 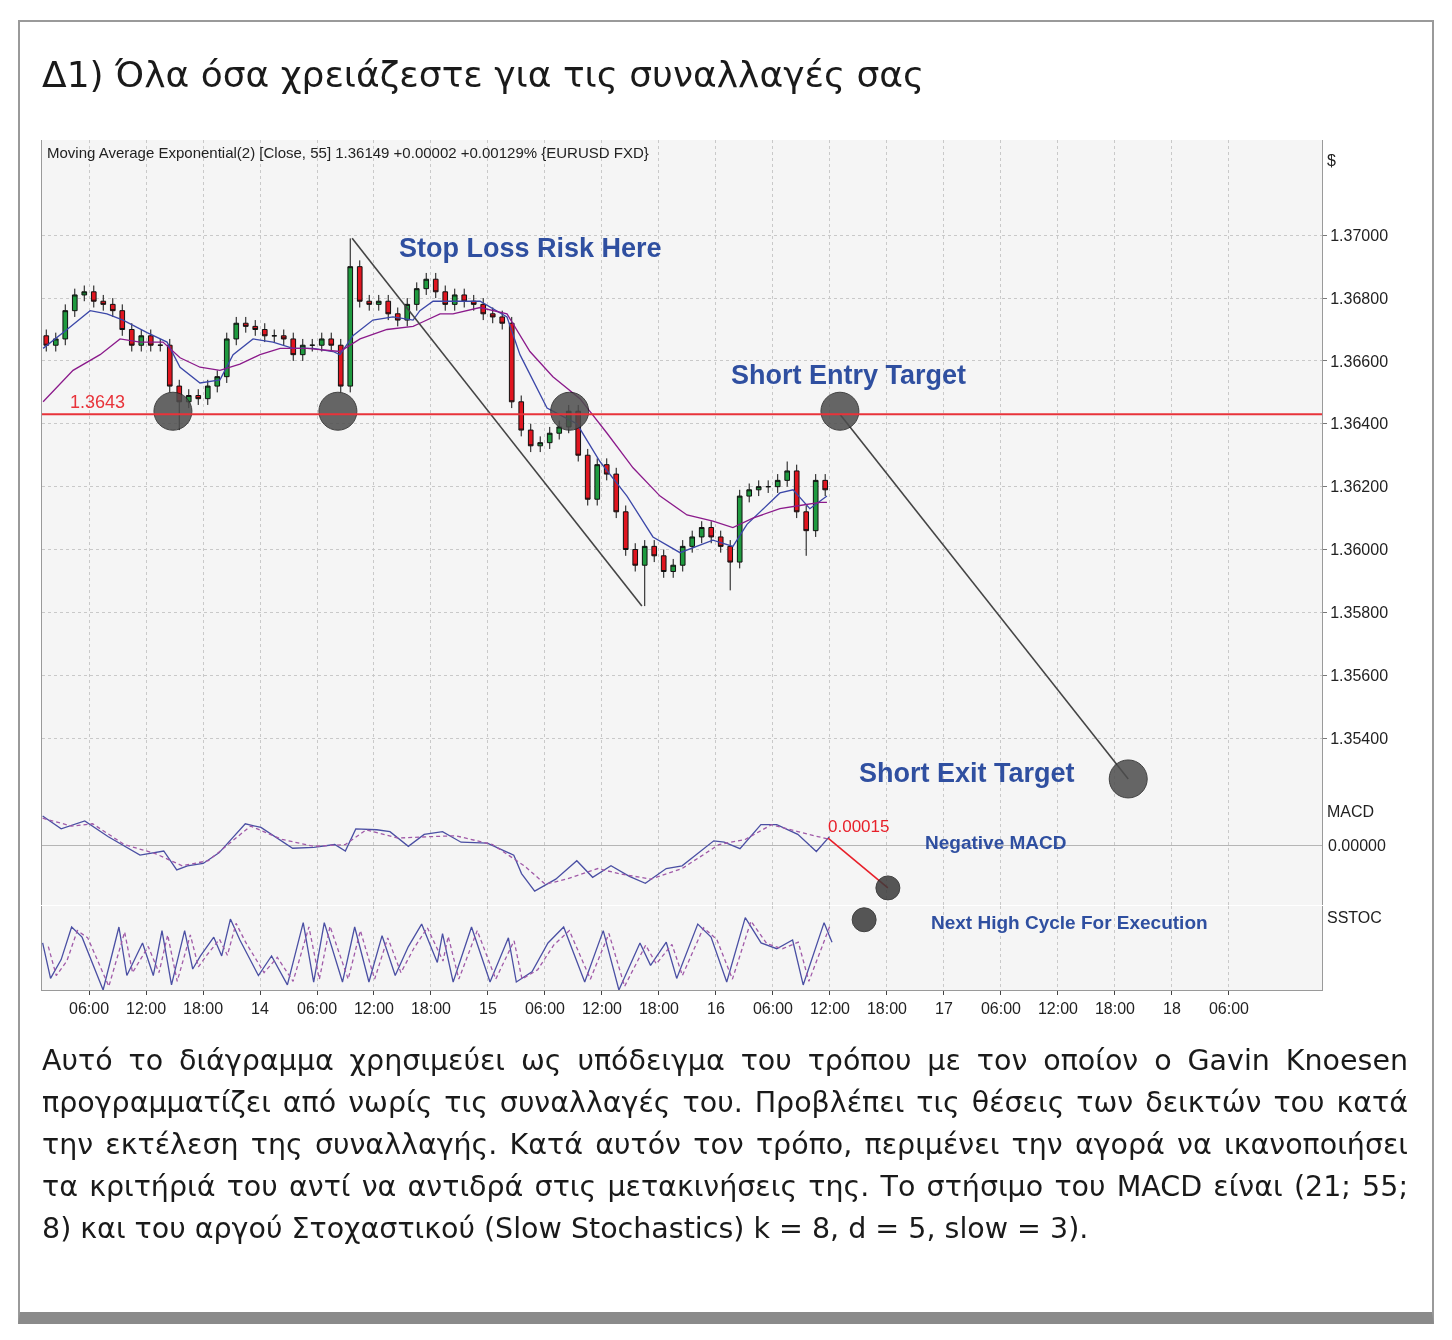 I want to click on y-tick-label: 1.35800, so click(x=1359, y=612).